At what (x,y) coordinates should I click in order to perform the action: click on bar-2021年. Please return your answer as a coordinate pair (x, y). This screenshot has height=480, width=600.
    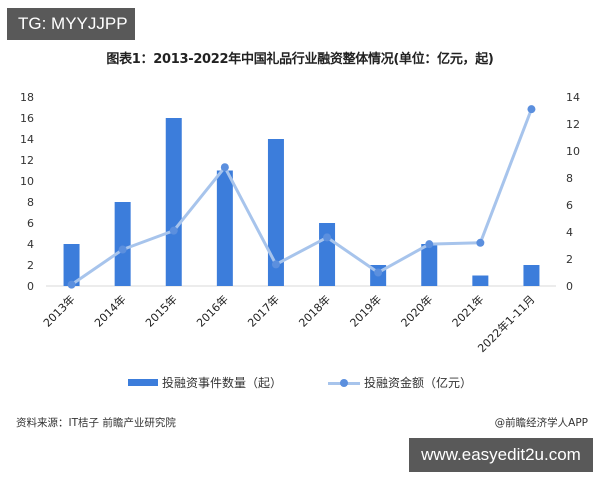
    Looking at the image, I should click on (480, 280).